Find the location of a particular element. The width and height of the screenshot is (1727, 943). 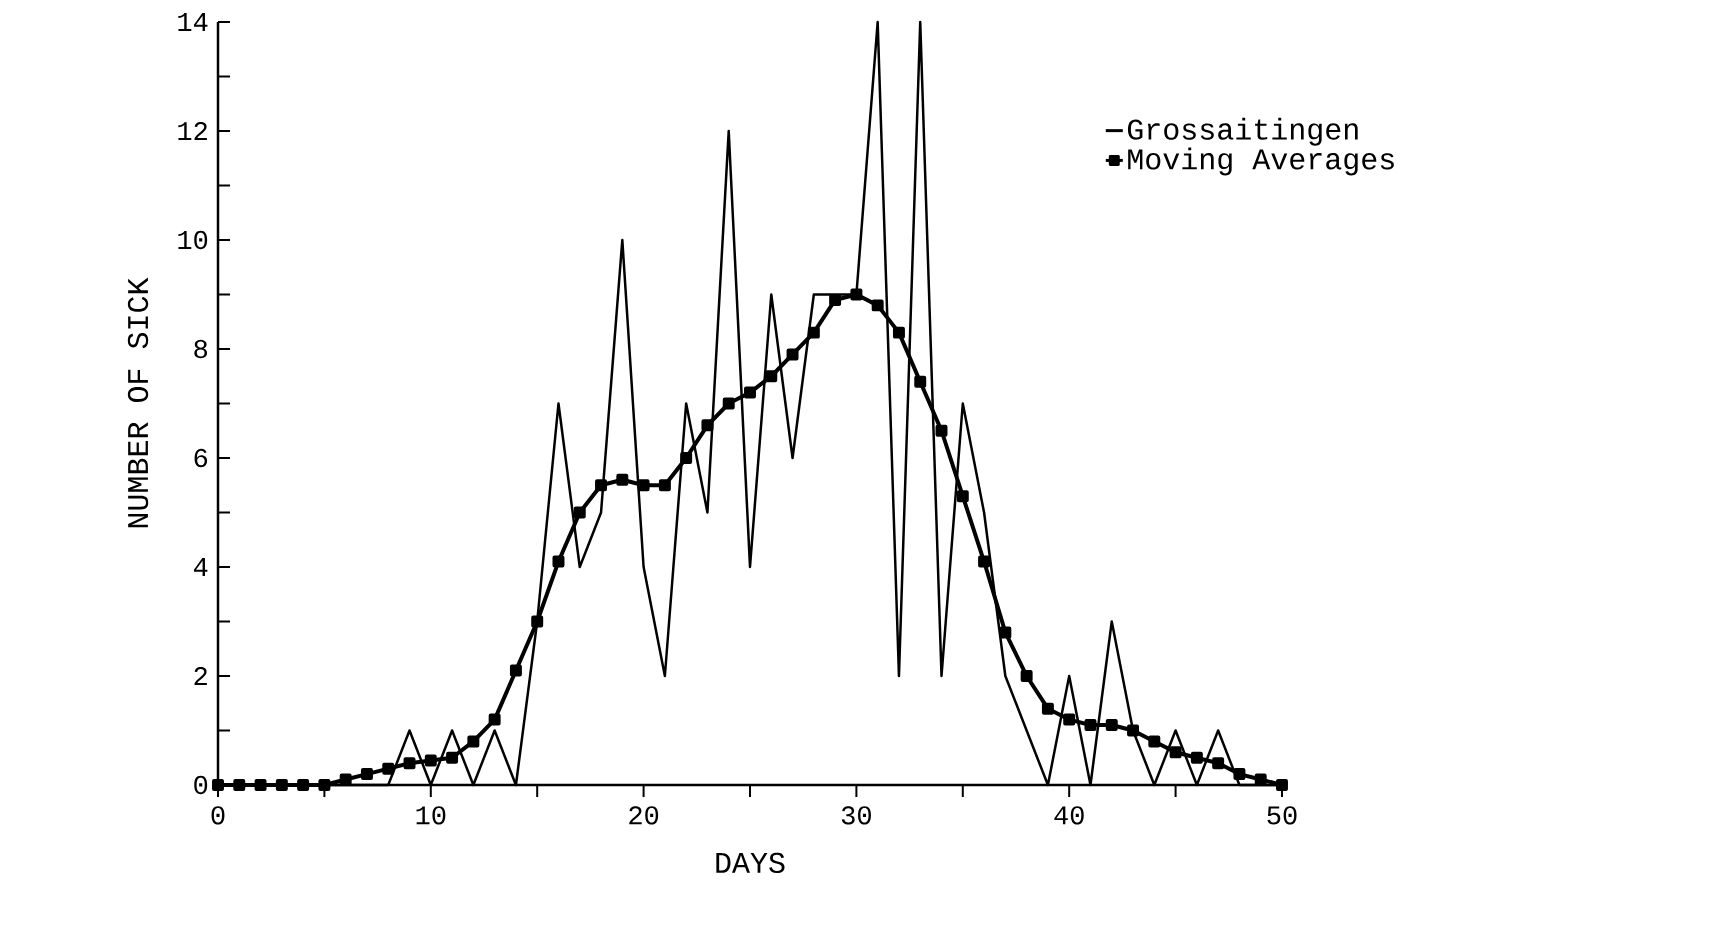

y-tick-label: 14 is located at coordinates (193, 22).